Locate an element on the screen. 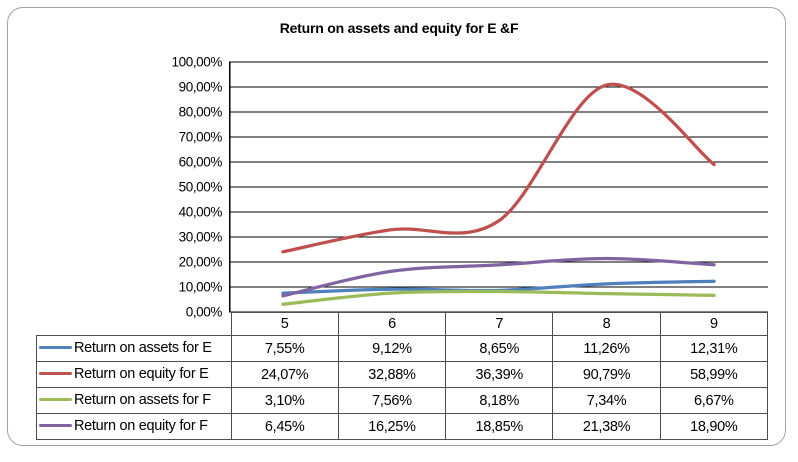 The height and width of the screenshot is (462, 798). value-cell: 18,85% is located at coordinates (499, 426).